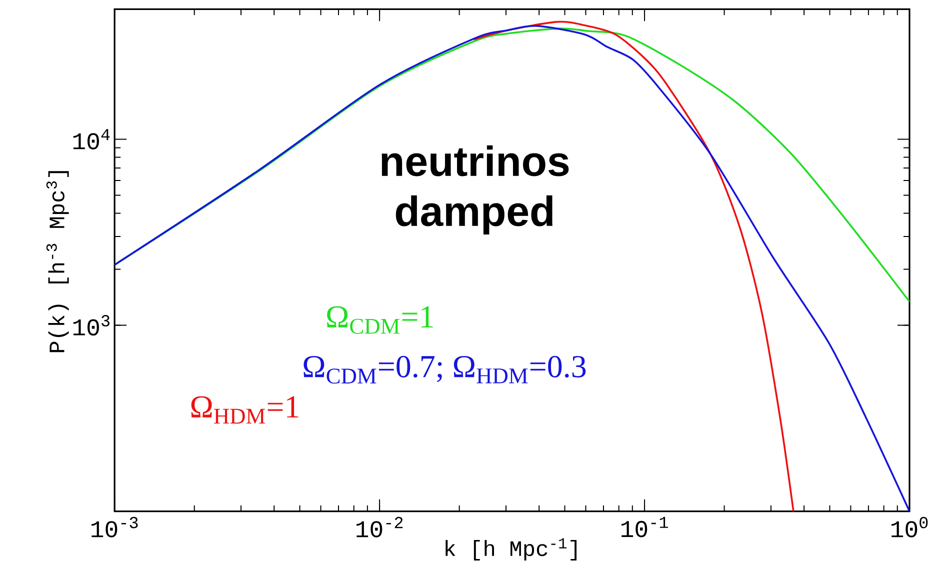  Describe the element at coordinates (445, 370) in the screenshot. I see `text: Ω$_{CDM}$=0.7; Ω$_{HDM}$=0.3` at that location.